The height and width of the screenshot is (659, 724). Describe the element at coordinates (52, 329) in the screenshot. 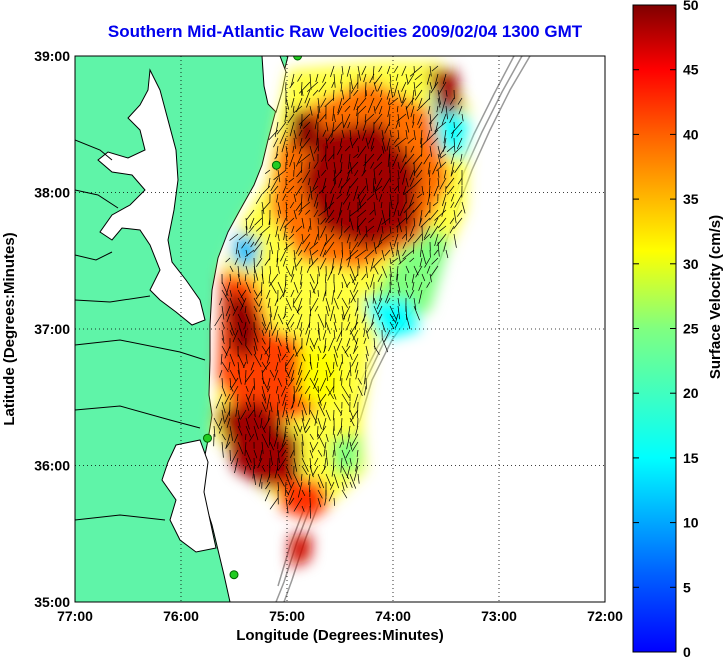

I see `y-tick-label: 37:00` at that location.